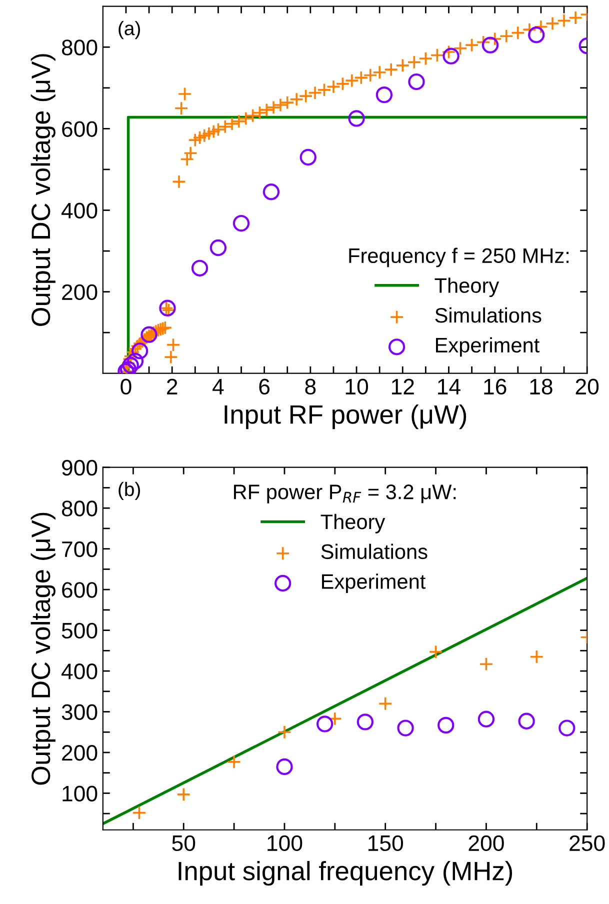 The width and height of the screenshot is (609, 904). What do you see at coordinates (345, 417) in the screenshot?
I see `x-axis-title: Input RF power (μW)` at bounding box center [345, 417].